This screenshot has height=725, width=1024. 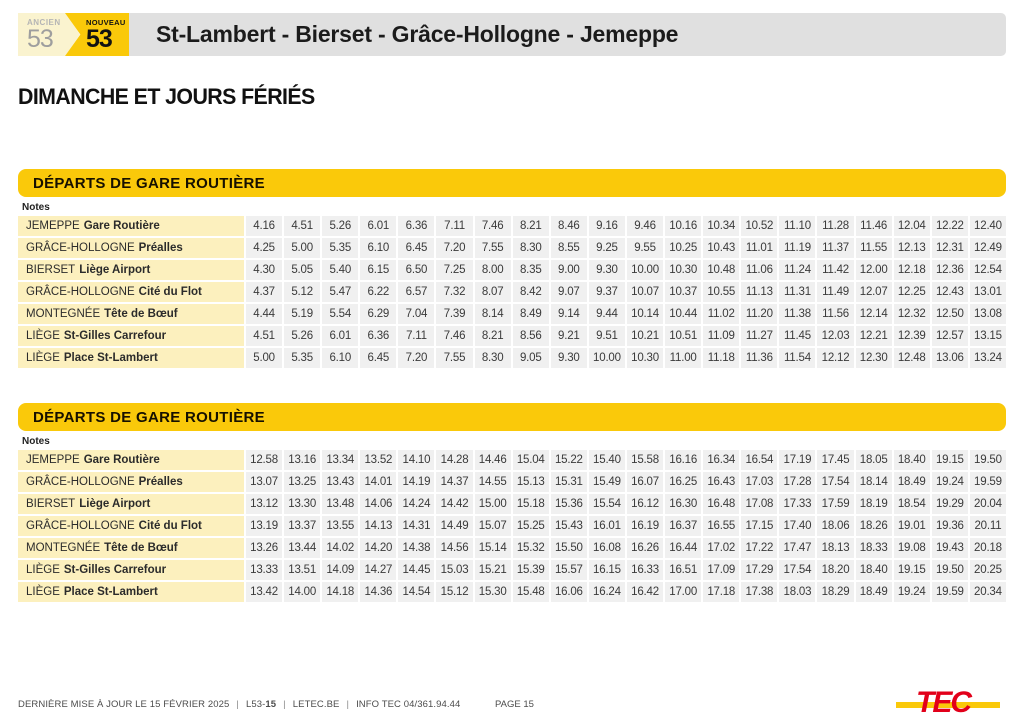 I want to click on departure-time-cell: 5.40, so click(x=340, y=270).